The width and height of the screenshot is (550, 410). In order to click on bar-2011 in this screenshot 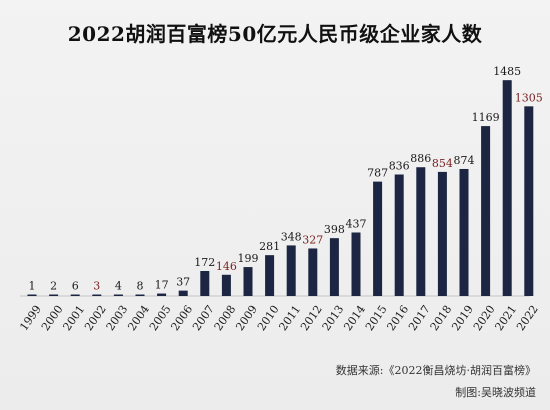, I will do `click(291, 270)`.